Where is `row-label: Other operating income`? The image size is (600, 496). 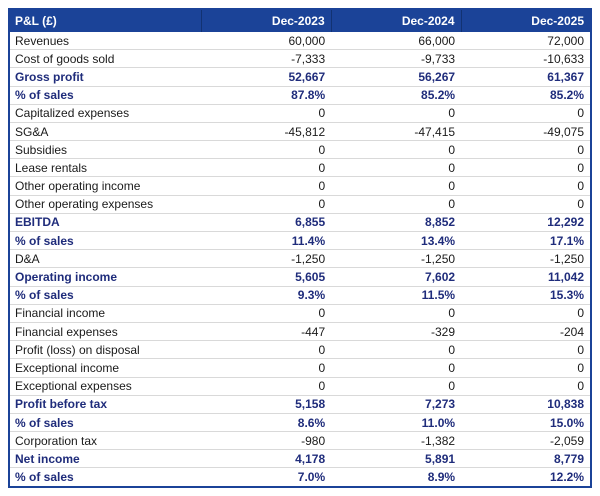
row-label: Other operating income is located at coordinates (105, 186).